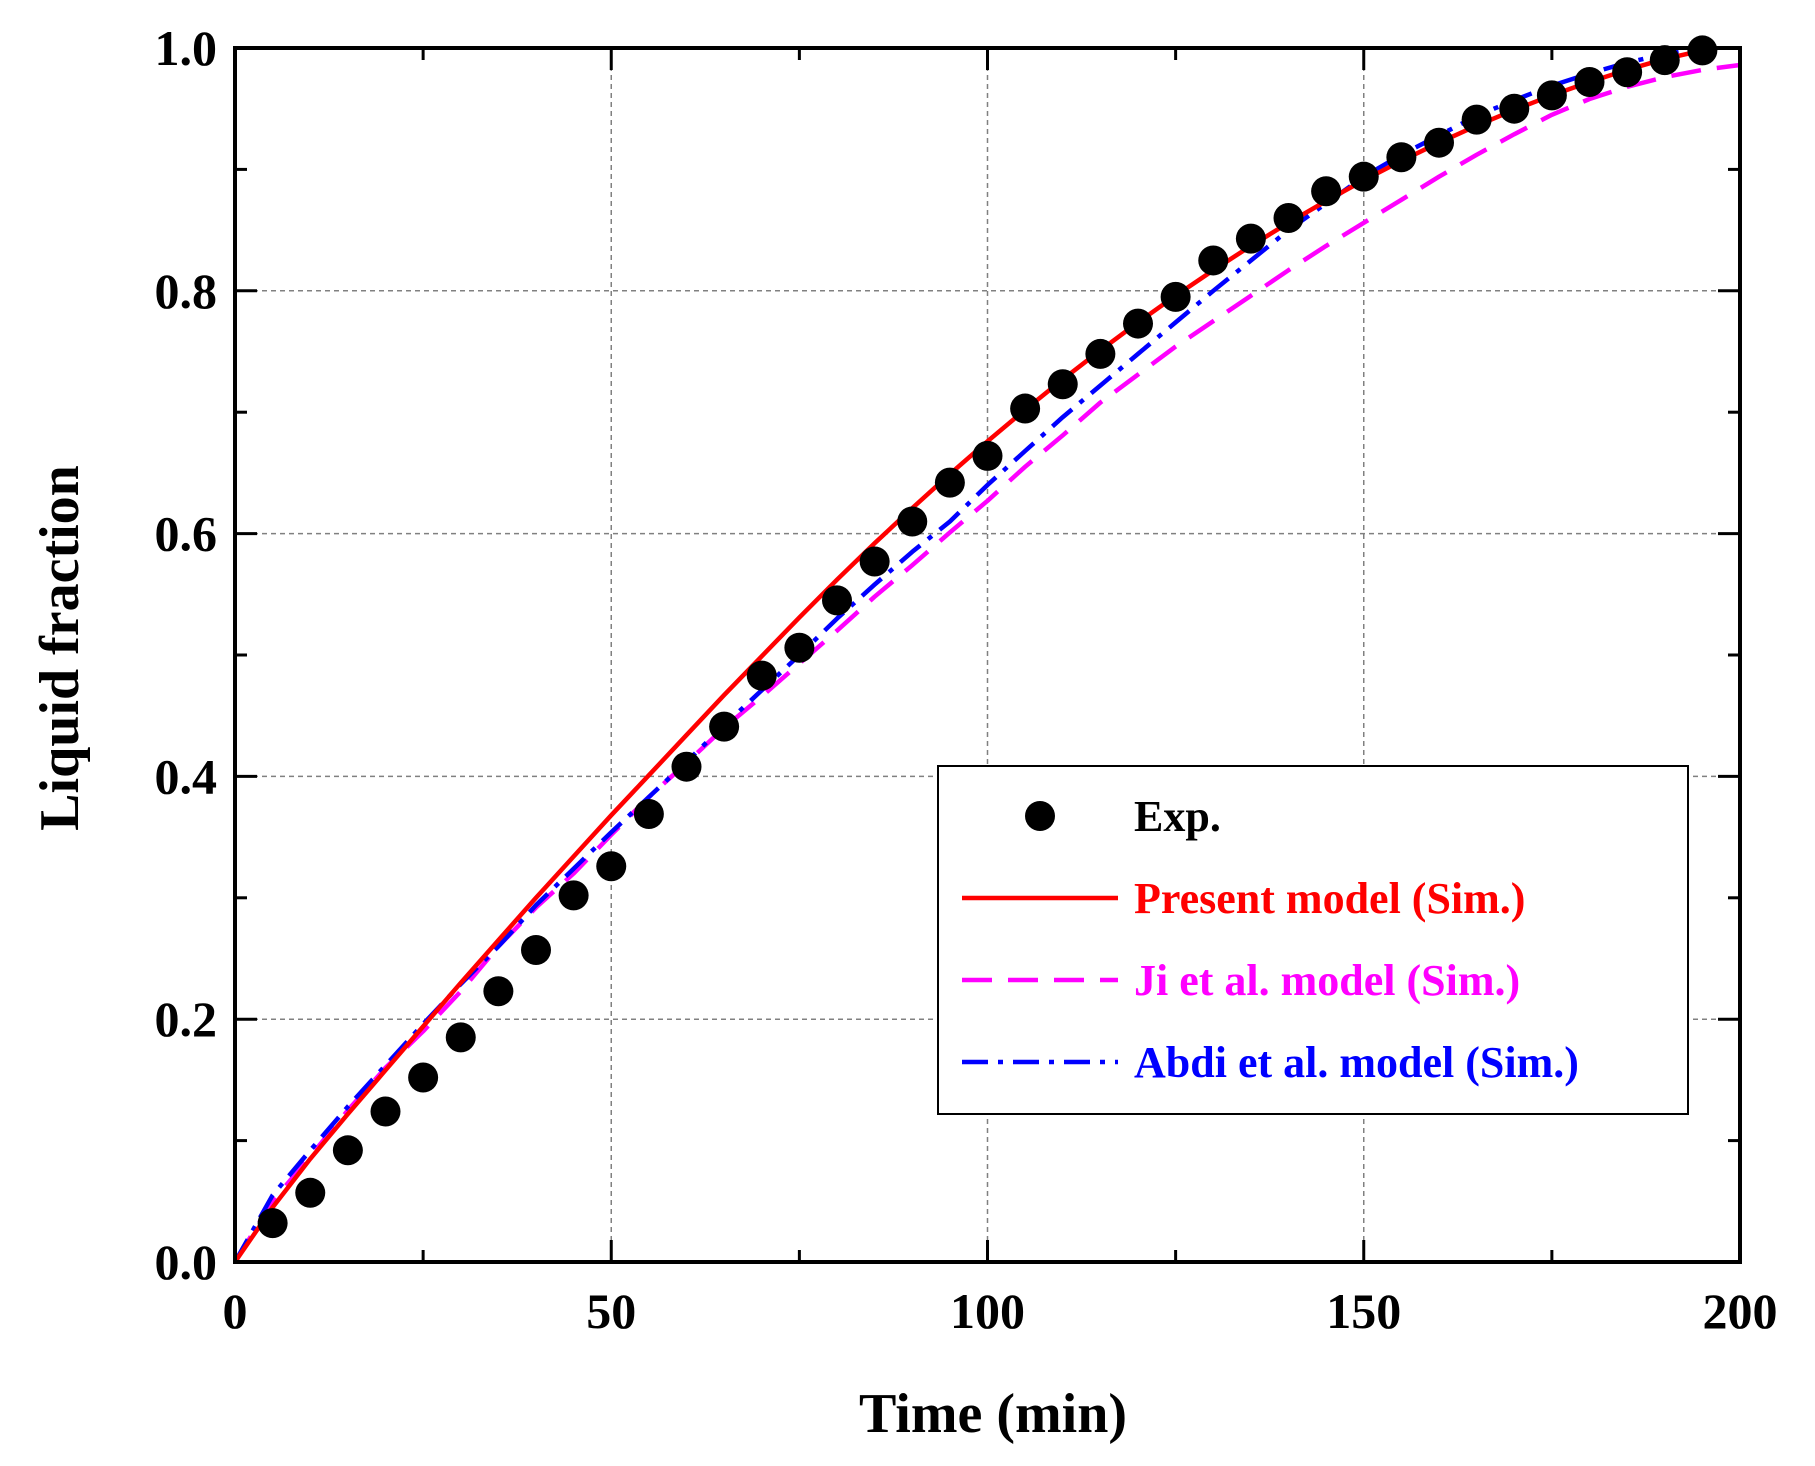 The width and height of the screenshot is (1815, 1466). I want to click on legend-label-exp: Exp., so click(1177, 816).